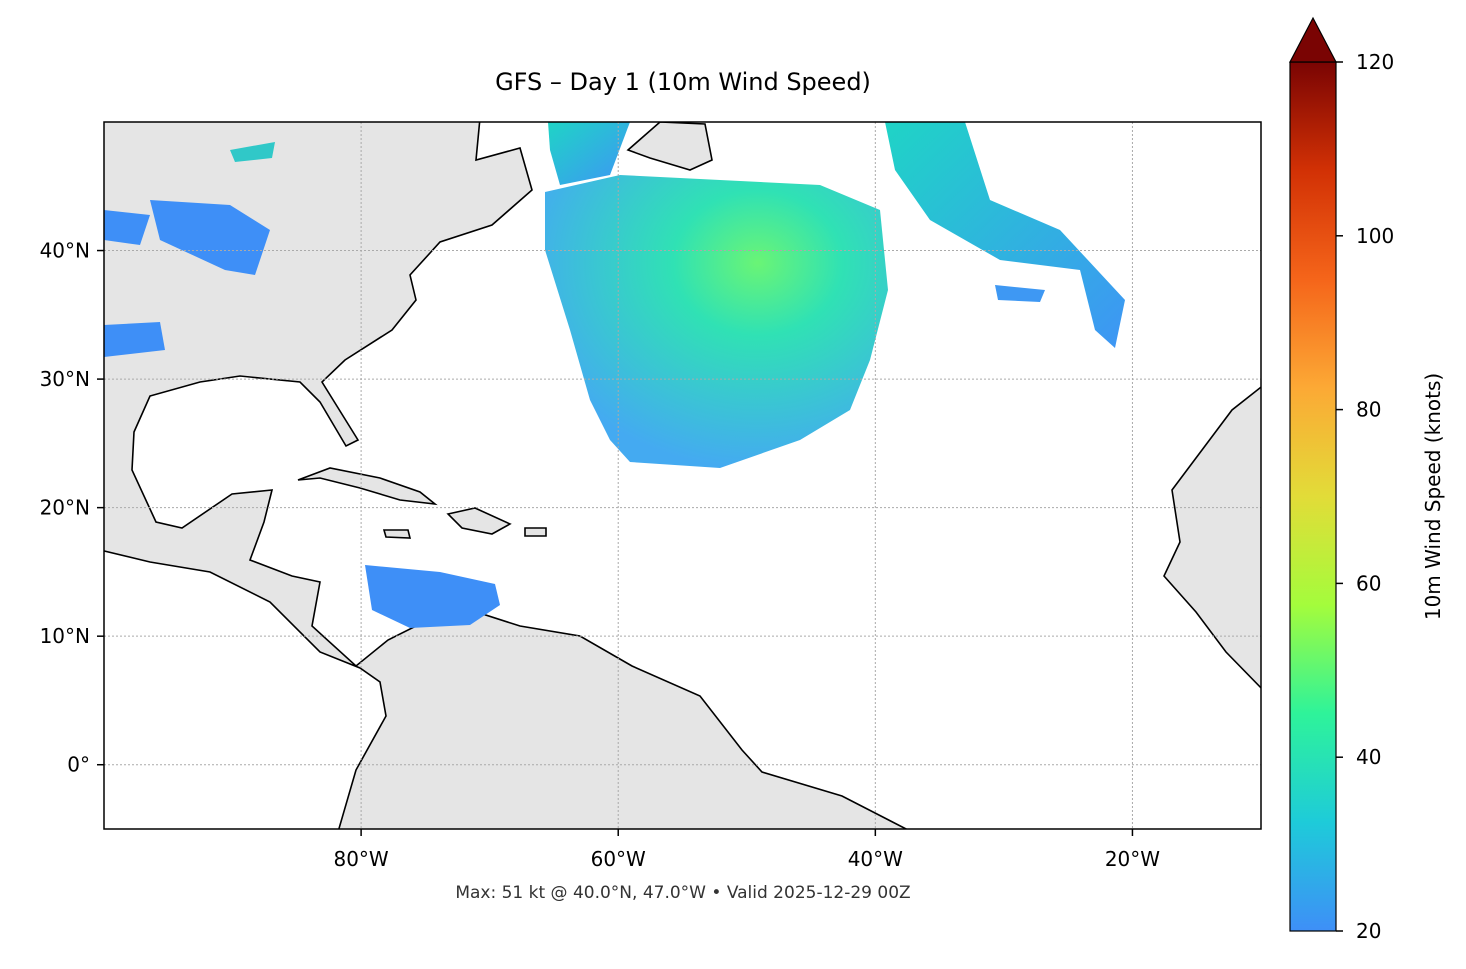 The image size is (1466, 969). What do you see at coordinates (535, 532) in the screenshot?
I see `puerto-rico` at bounding box center [535, 532].